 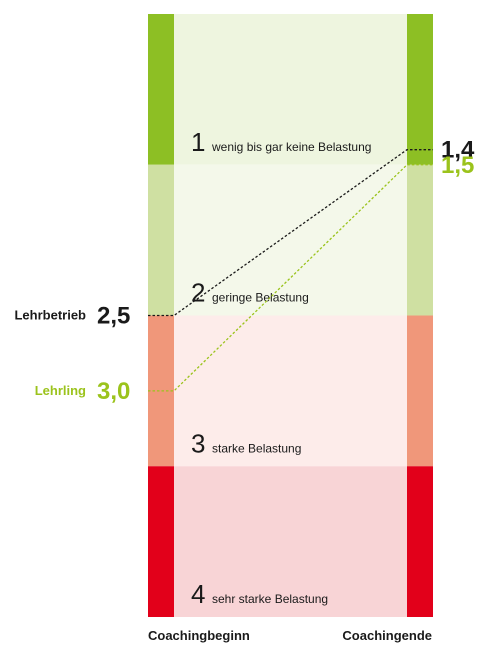 What do you see at coordinates (256, 448) in the screenshot?
I see `band-3-label: starke Belastung` at bounding box center [256, 448].